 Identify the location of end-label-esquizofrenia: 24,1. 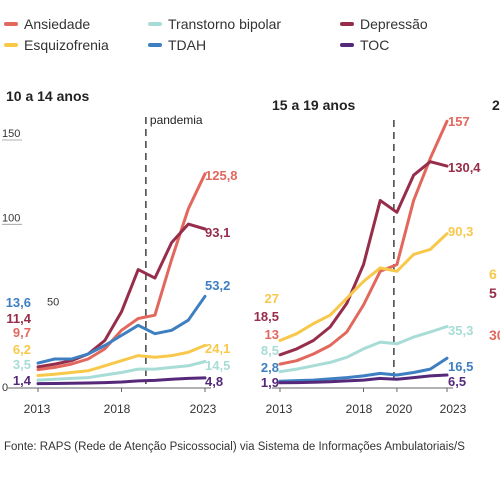
(217, 348).